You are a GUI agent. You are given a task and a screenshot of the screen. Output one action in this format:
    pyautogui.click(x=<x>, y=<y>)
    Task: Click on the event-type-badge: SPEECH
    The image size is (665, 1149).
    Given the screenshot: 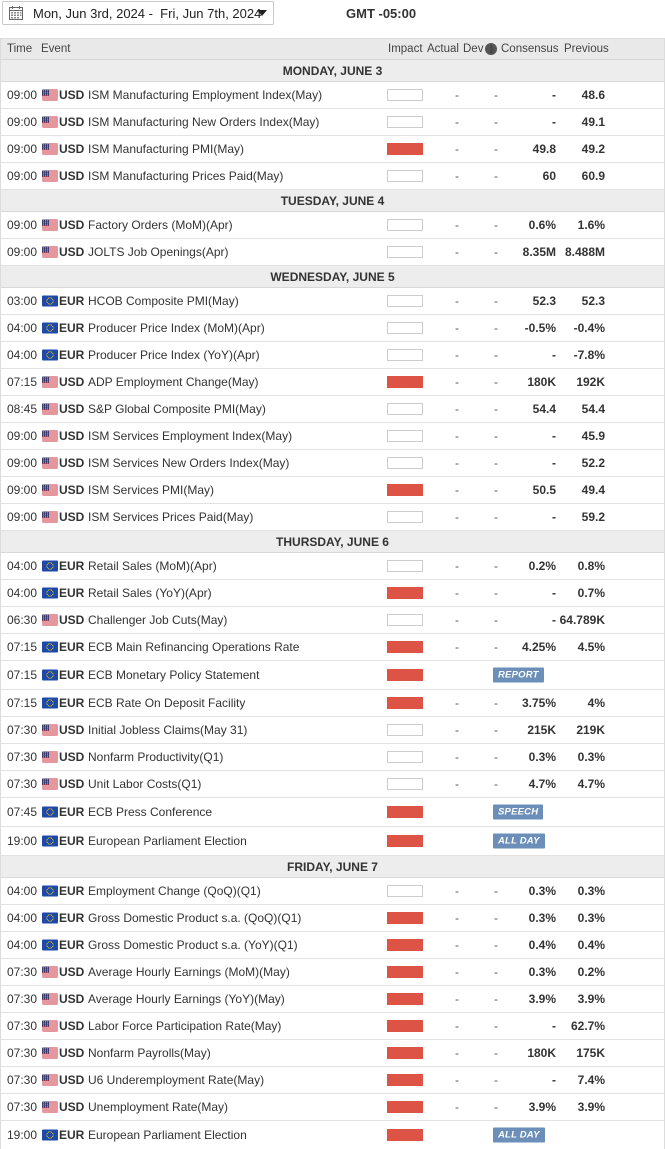 What is the action you would take?
    pyautogui.click(x=518, y=812)
    